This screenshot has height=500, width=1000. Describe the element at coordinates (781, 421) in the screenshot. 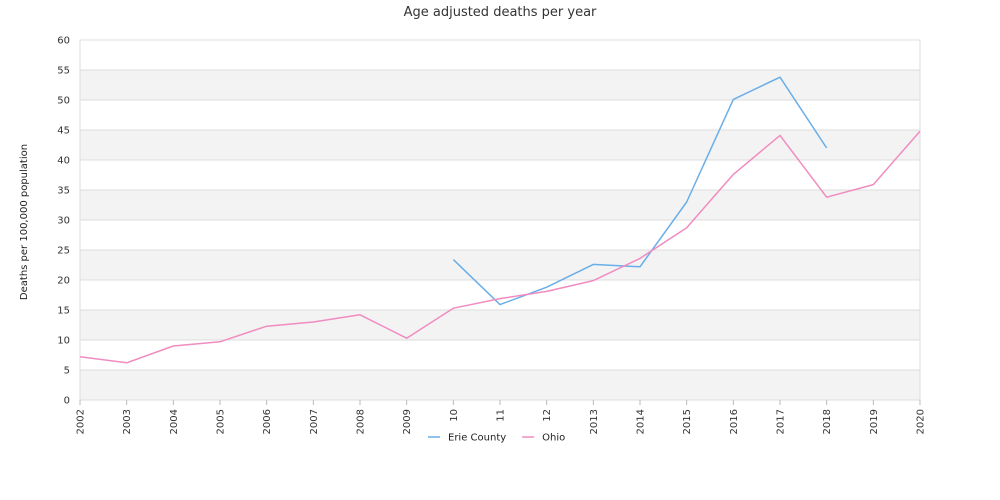

I see `x-tick-label: 2017` at that location.